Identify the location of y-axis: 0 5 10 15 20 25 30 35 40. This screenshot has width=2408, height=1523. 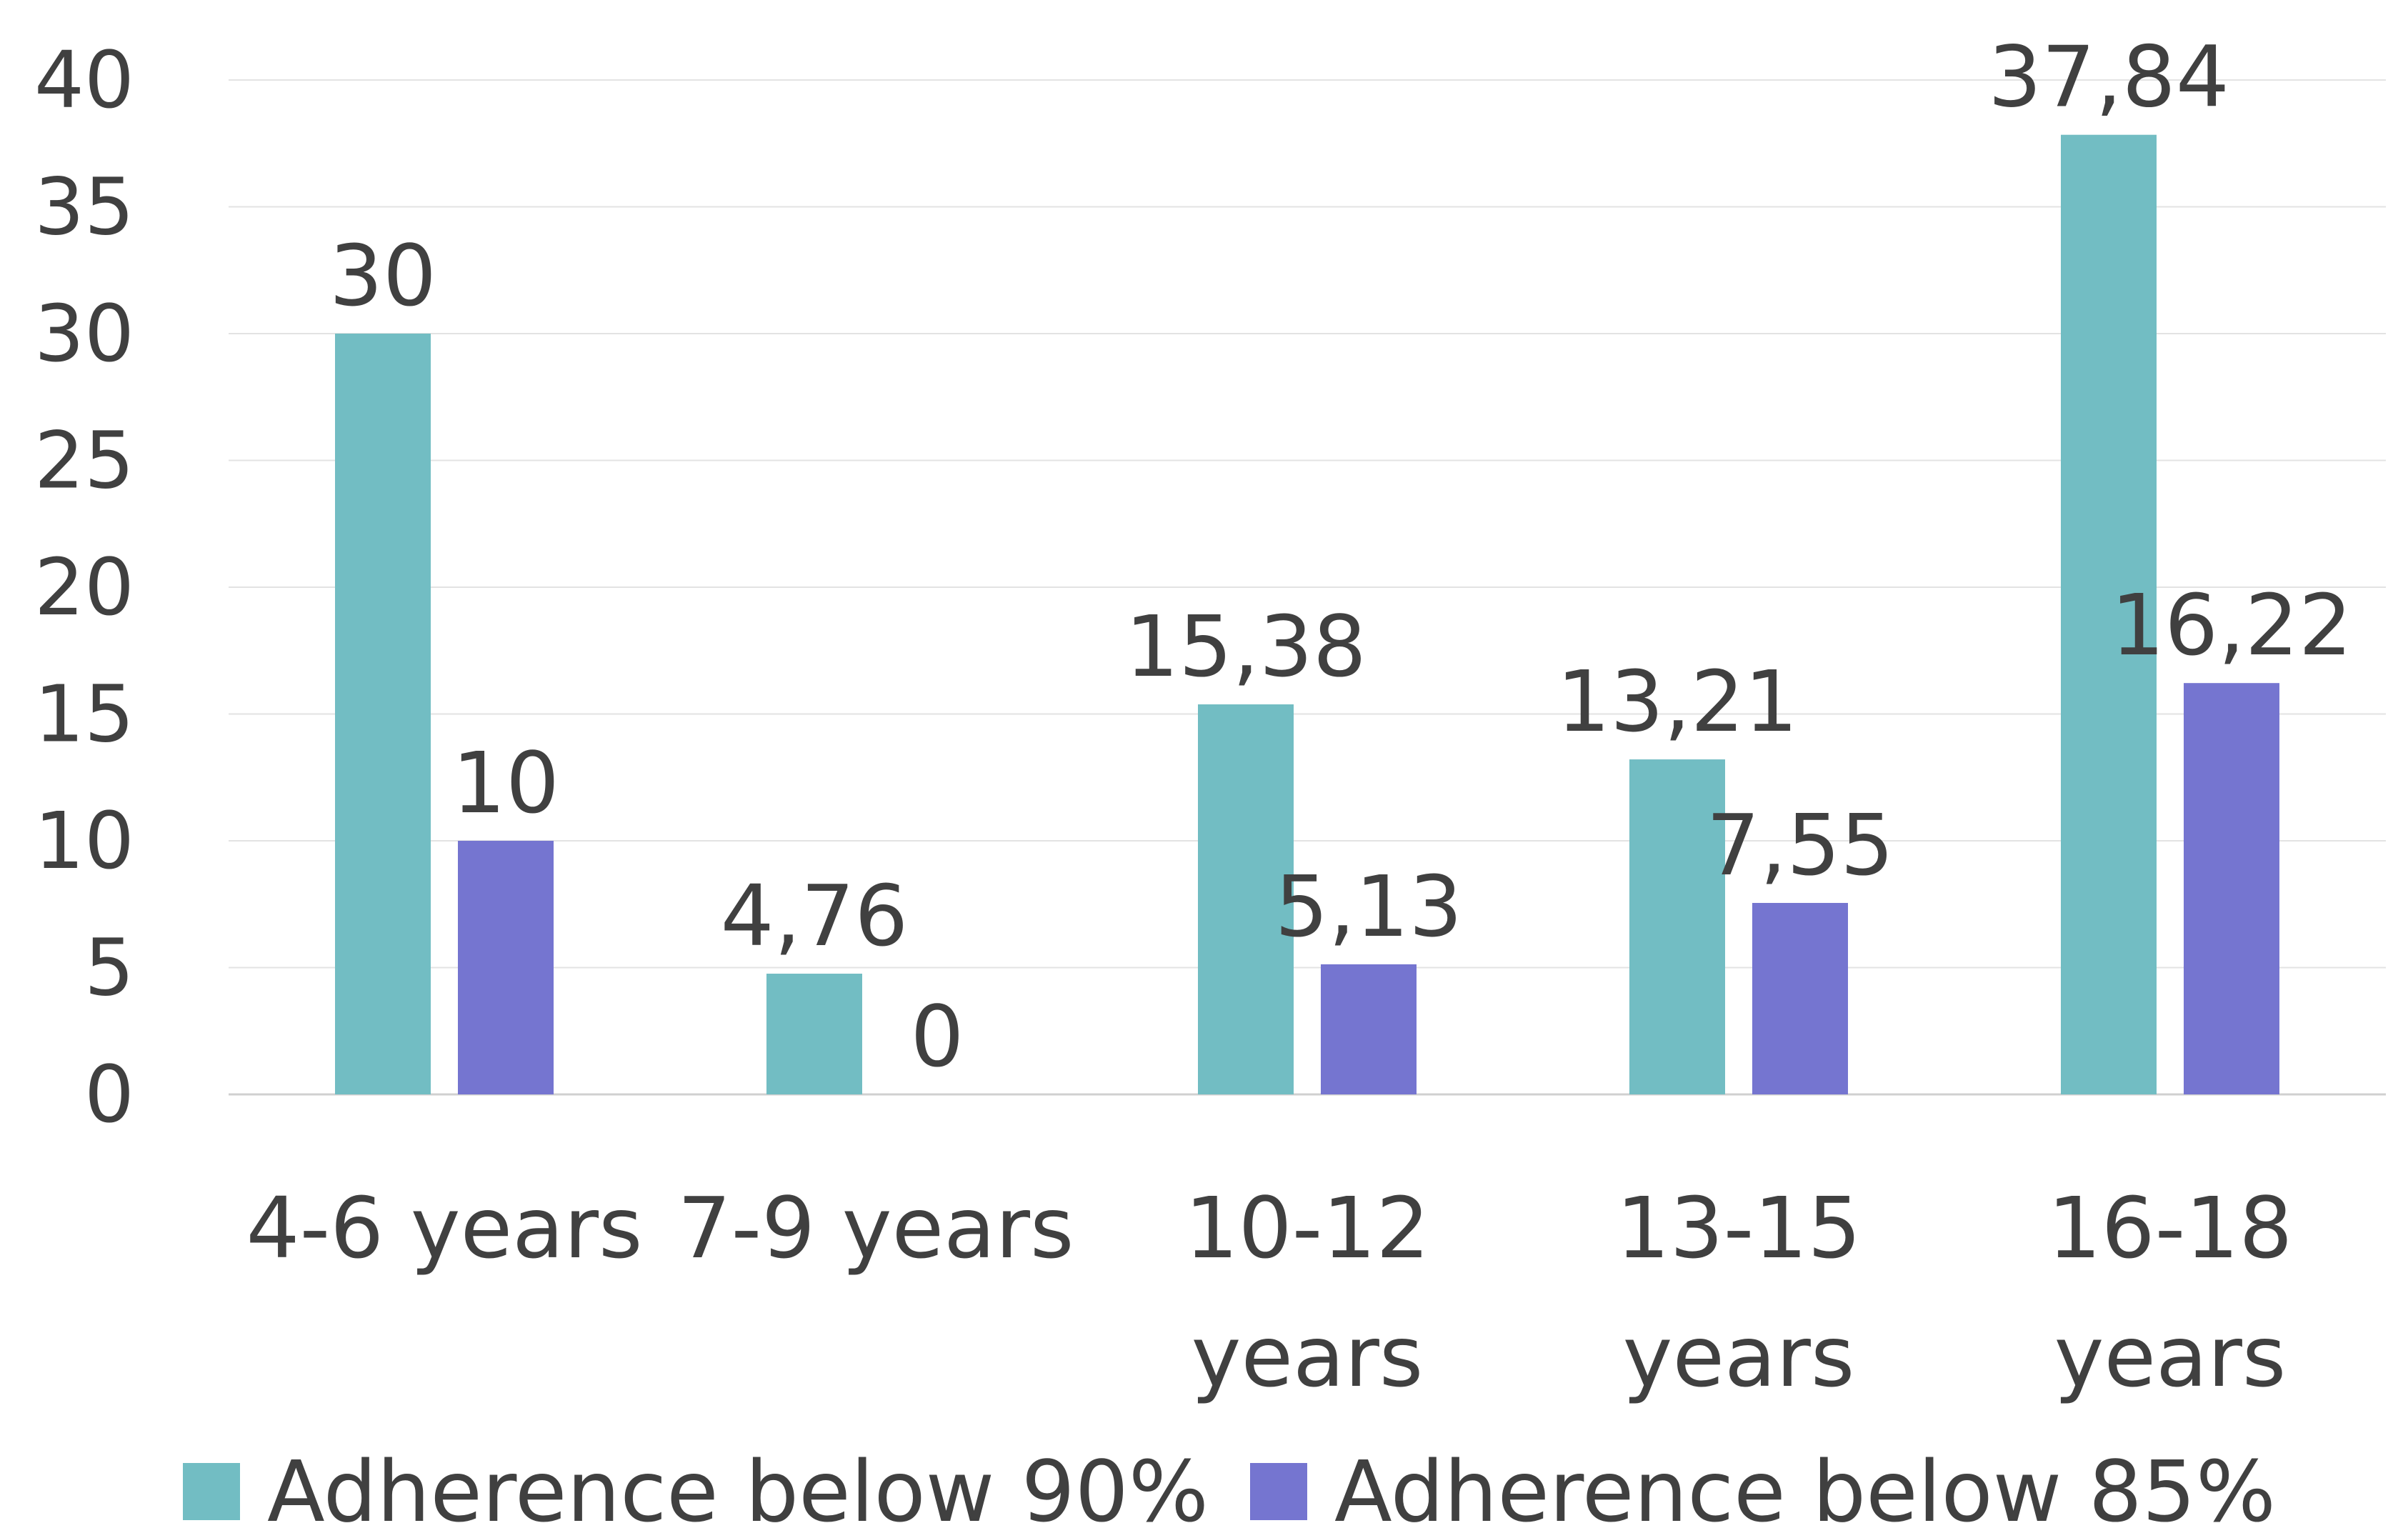
(84, 587).